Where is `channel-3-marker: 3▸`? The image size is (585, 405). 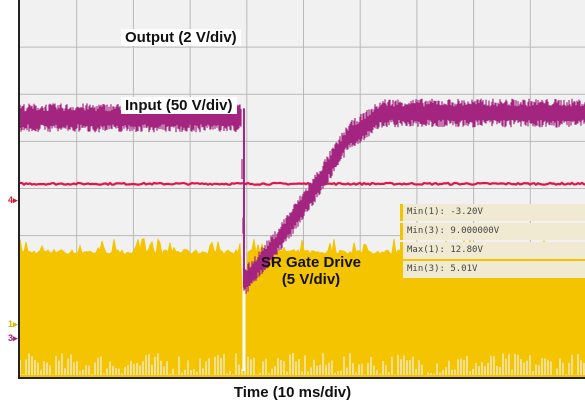
channel-3-marker: 3▸ is located at coordinates (13, 338).